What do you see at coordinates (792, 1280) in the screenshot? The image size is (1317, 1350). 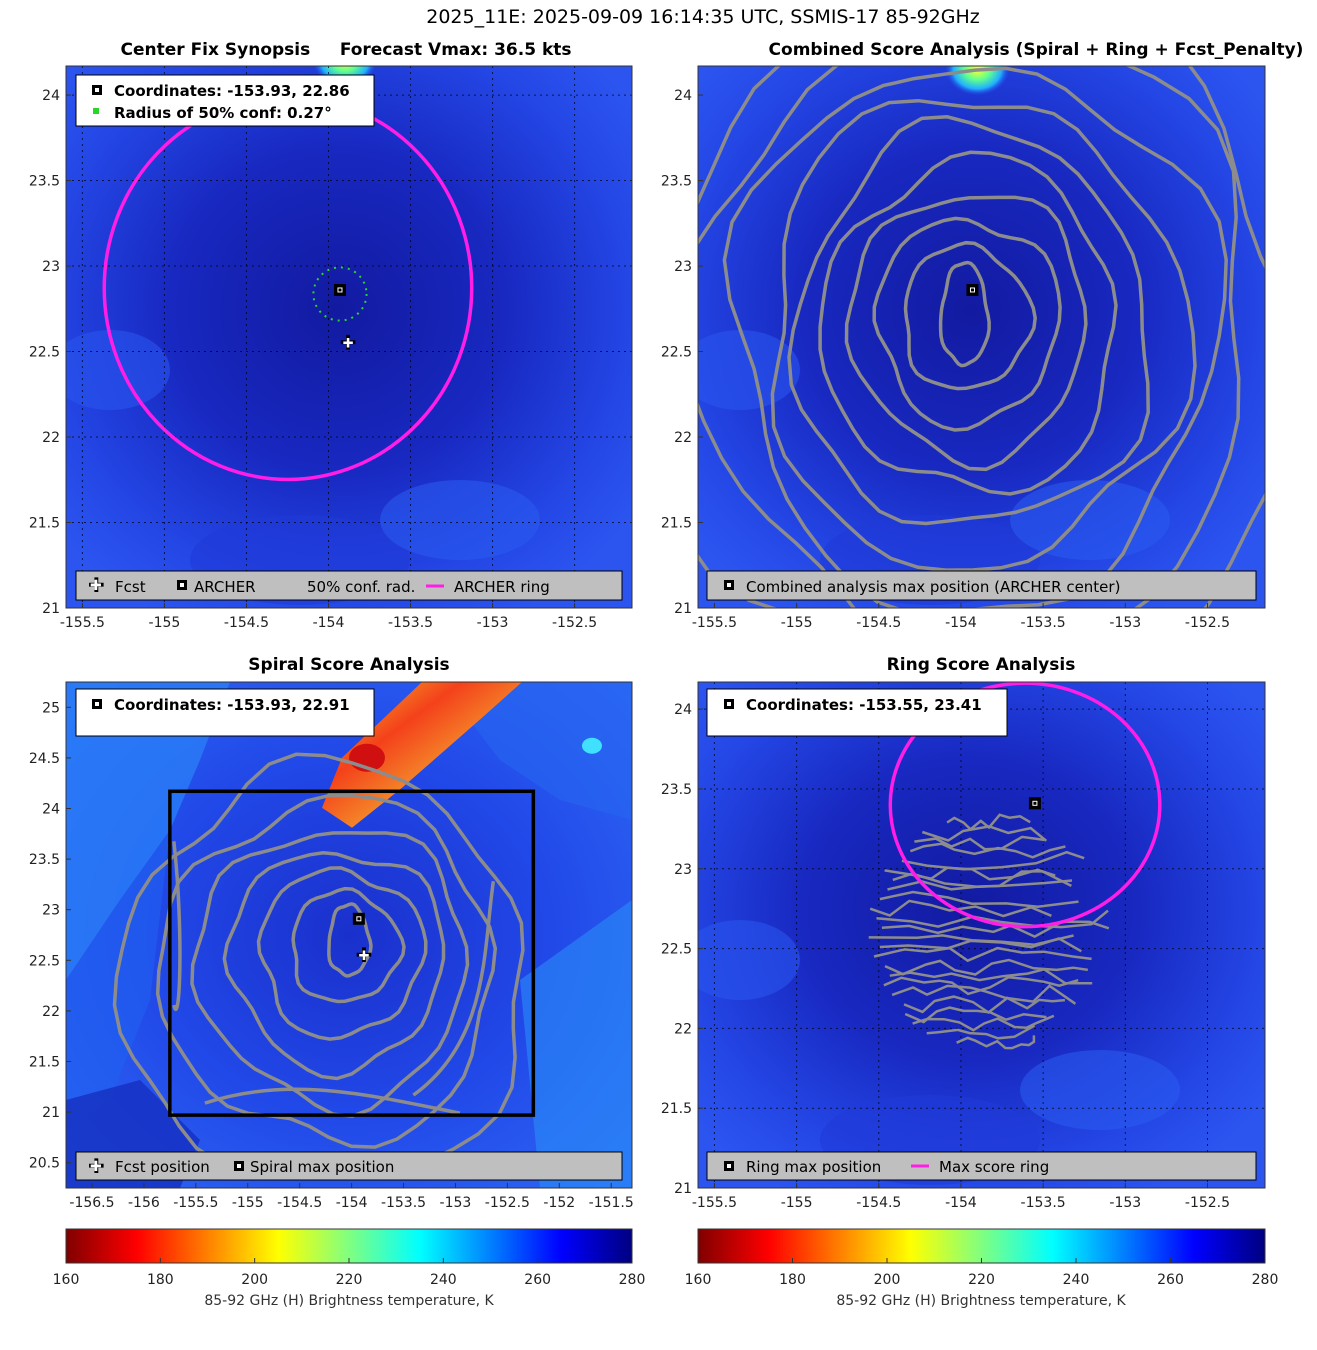 I see `colorbar-tick-label: 180` at bounding box center [792, 1280].